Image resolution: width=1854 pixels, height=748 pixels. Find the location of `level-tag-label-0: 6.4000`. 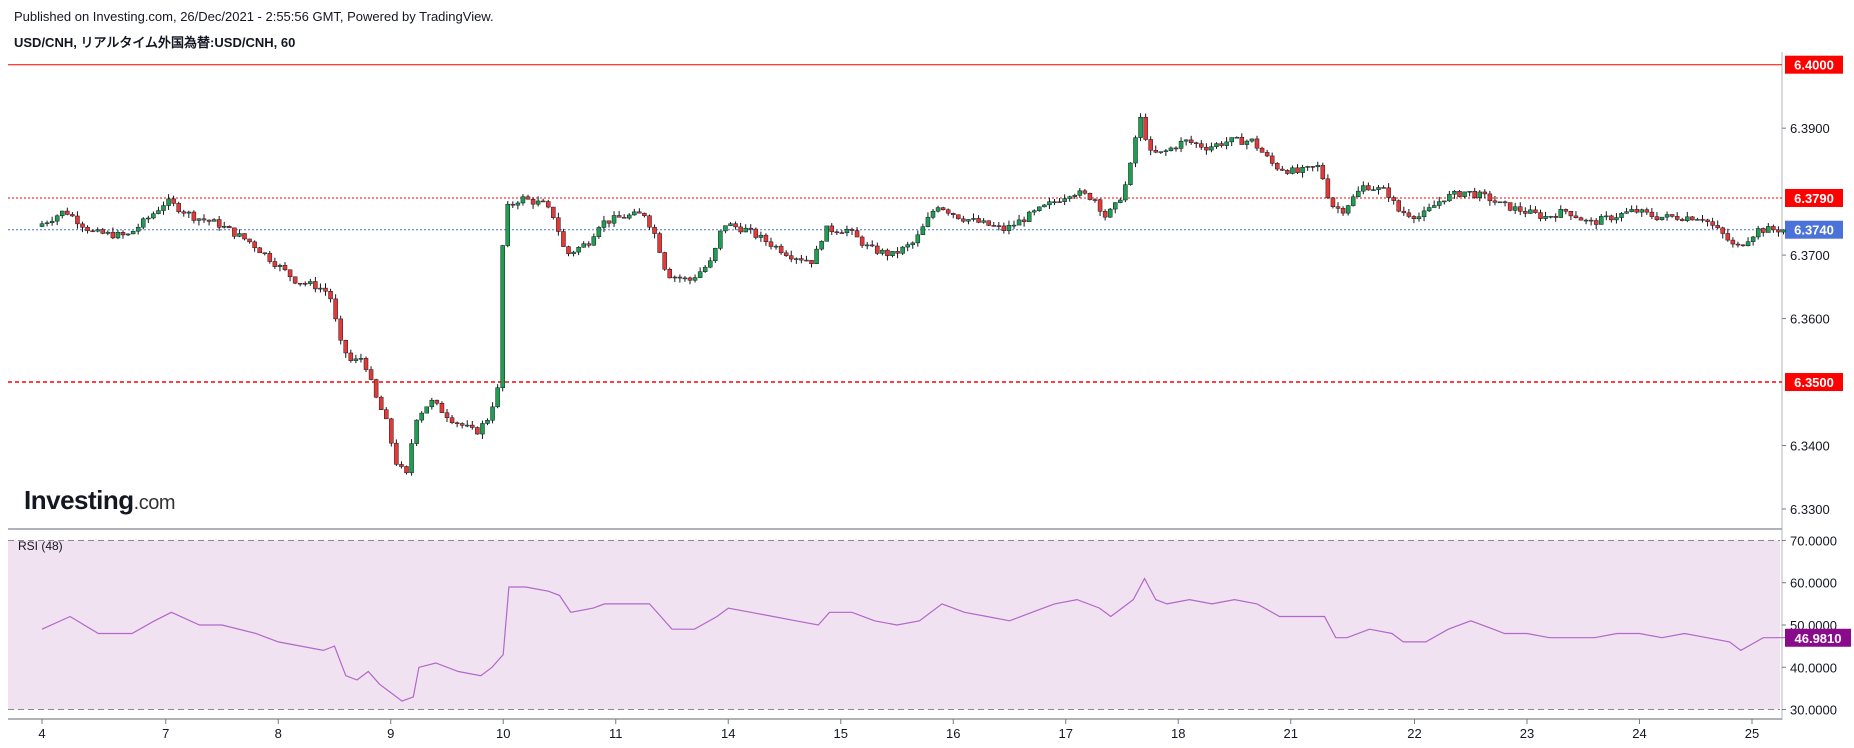

level-tag-label-0: 6.4000 is located at coordinates (1814, 65).